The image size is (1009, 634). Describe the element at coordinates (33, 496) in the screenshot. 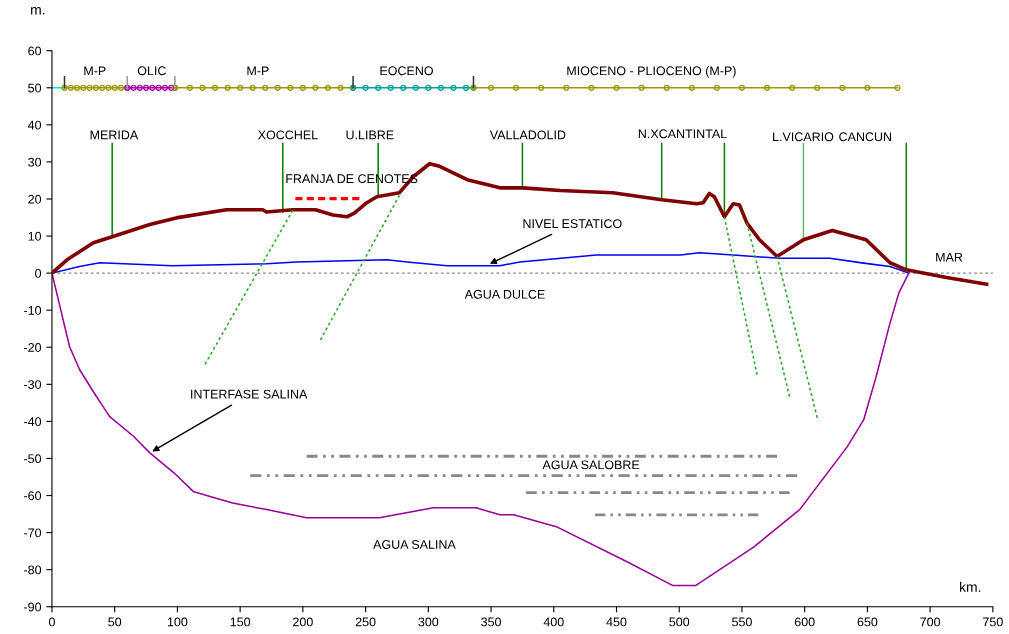

I see `y-tick-label: -60` at that location.